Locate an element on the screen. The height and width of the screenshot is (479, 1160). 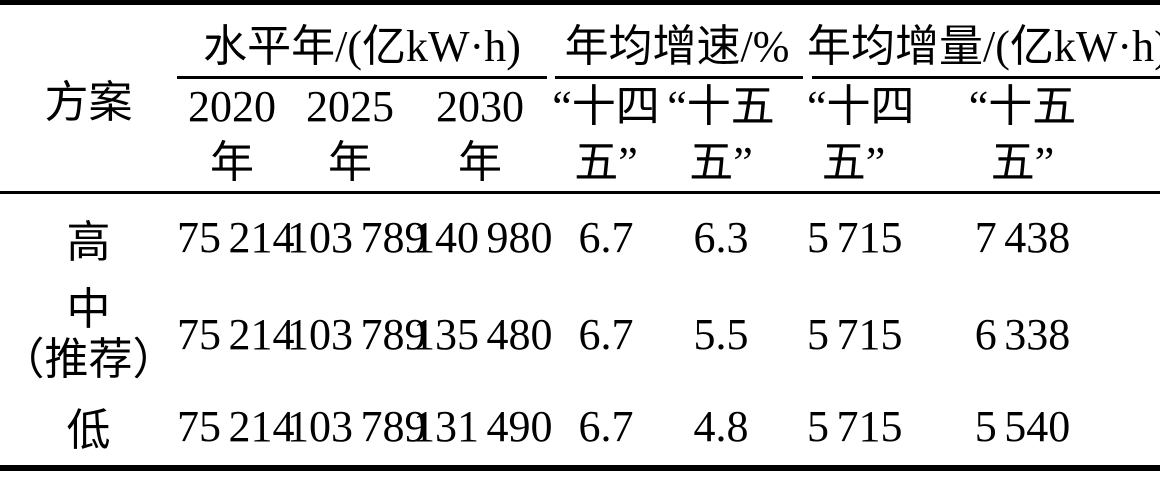
table-cell: 6 338 is located at coordinates (1022, 334).